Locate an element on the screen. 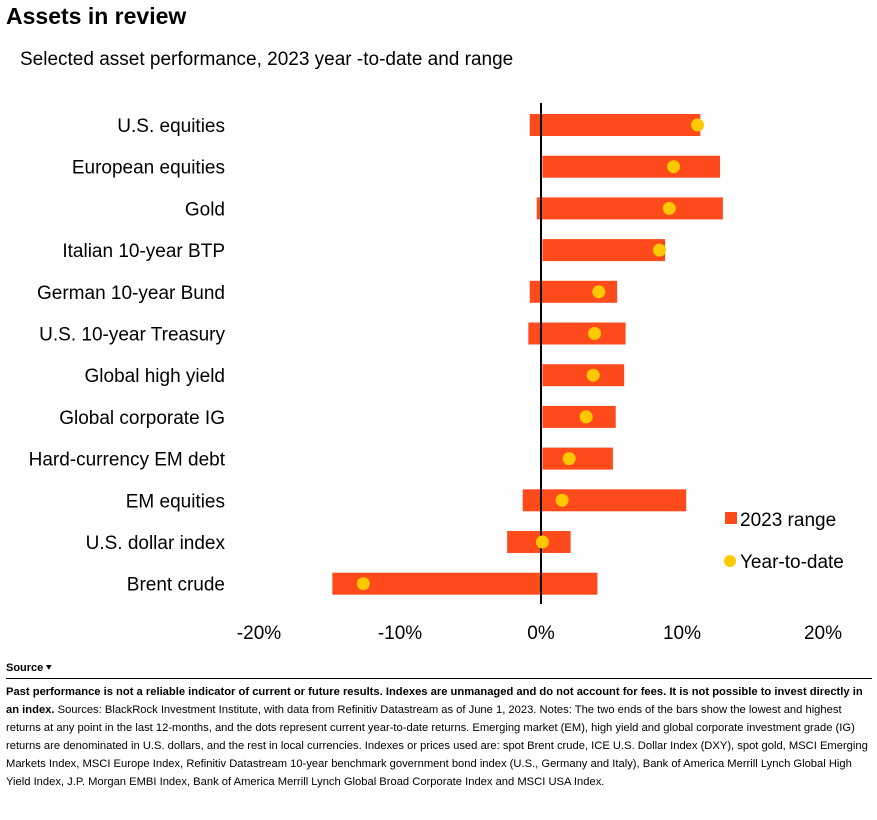  x-tick-label: 0% is located at coordinates (541, 633).